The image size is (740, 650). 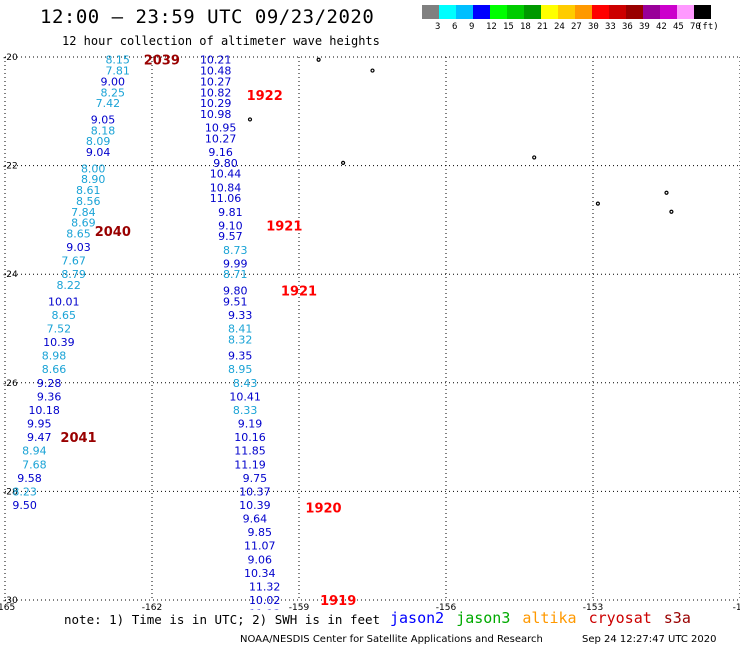 What do you see at coordinates (245, 410) in the screenshot?
I see `wave-height-label: 8.33` at bounding box center [245, 410].